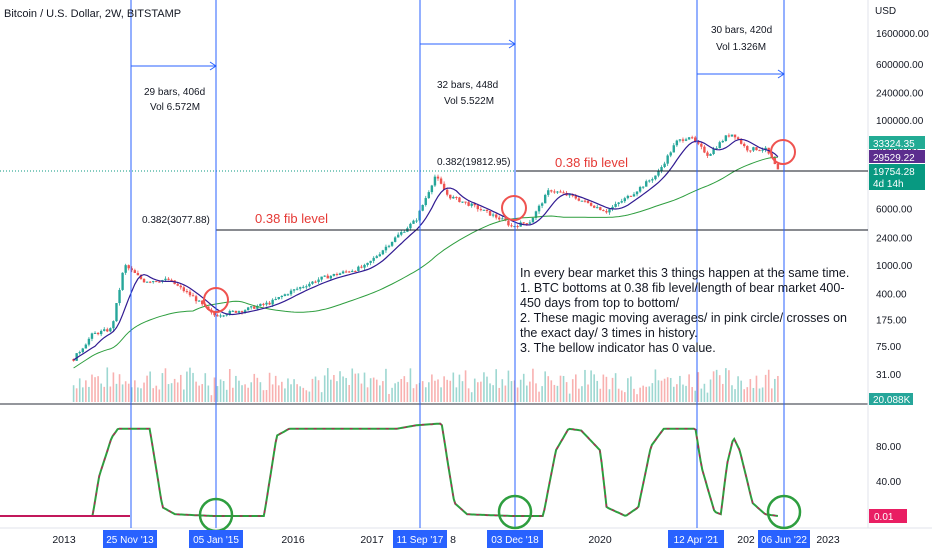 The height and width of the screenshot is (555, 932). I want to click on fib-value-label-2018: 0.382(19812.95), so click(473, 162).